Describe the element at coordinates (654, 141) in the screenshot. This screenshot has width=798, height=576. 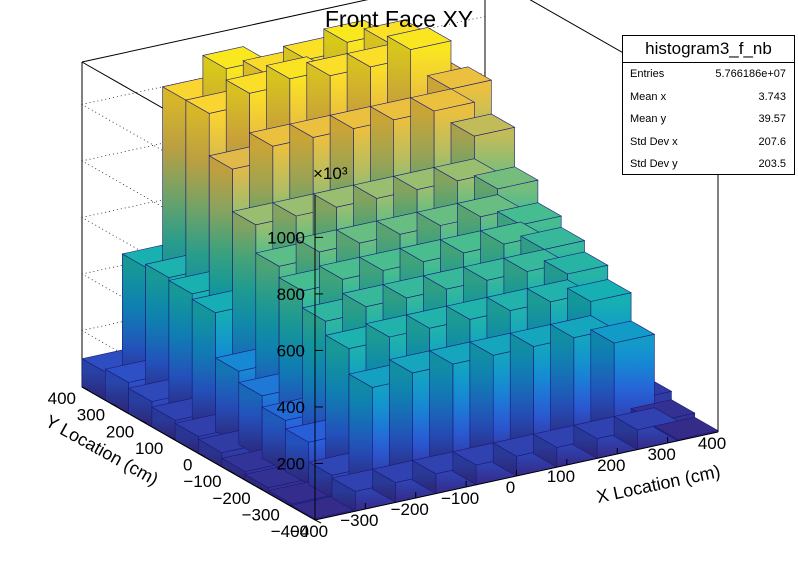
I see `stats-label: Std Dev x` at that location.